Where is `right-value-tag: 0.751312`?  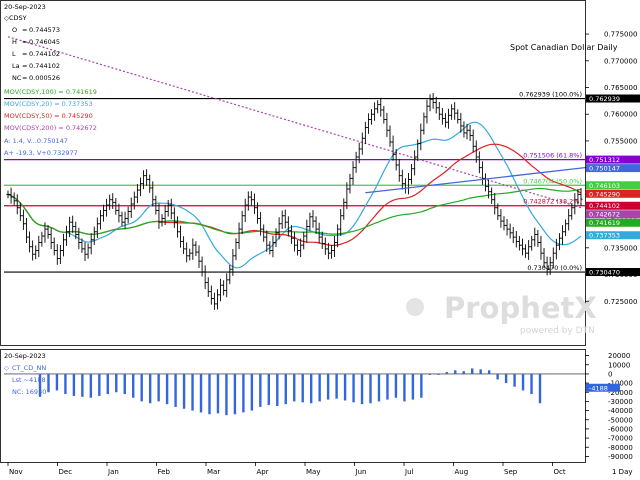 right-value-tag: 0.751312 is located at coordinates (613, 159).